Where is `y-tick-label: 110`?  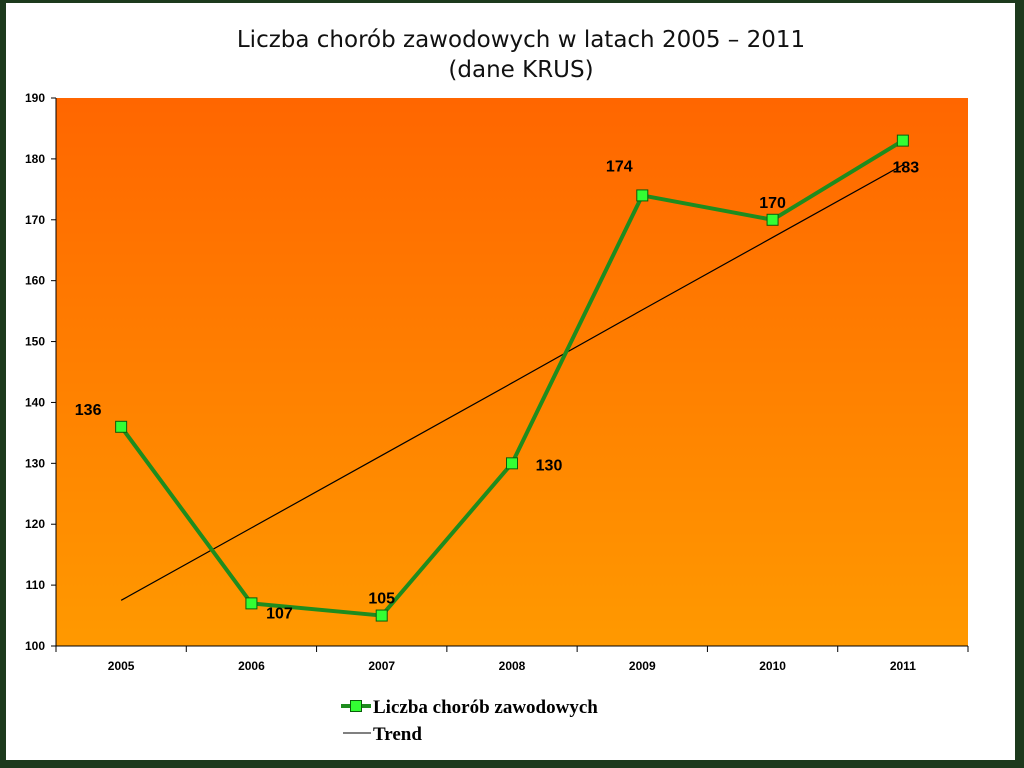
y-tick-label: 110 is located at coordinates (36, 585).